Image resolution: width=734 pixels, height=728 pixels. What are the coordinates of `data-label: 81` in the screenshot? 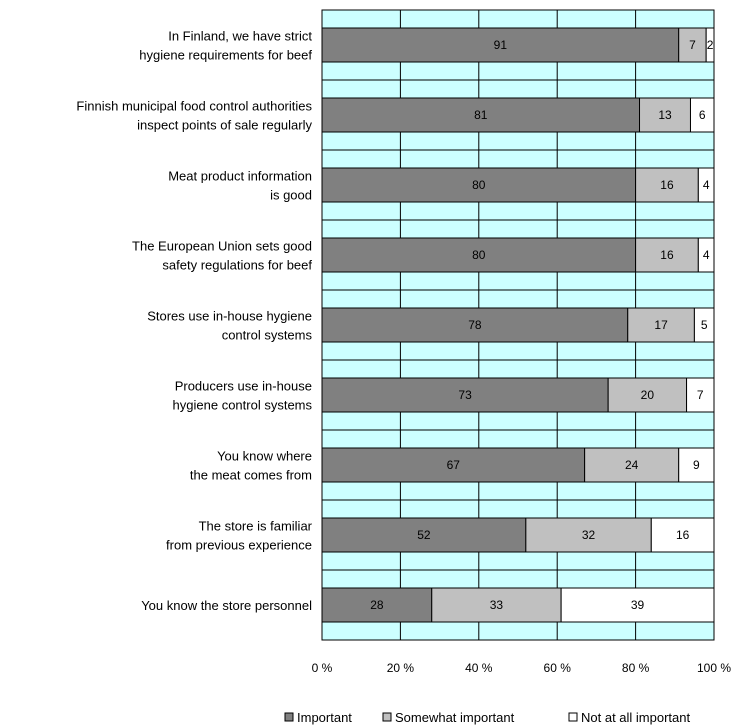 It's located at (481, 115).